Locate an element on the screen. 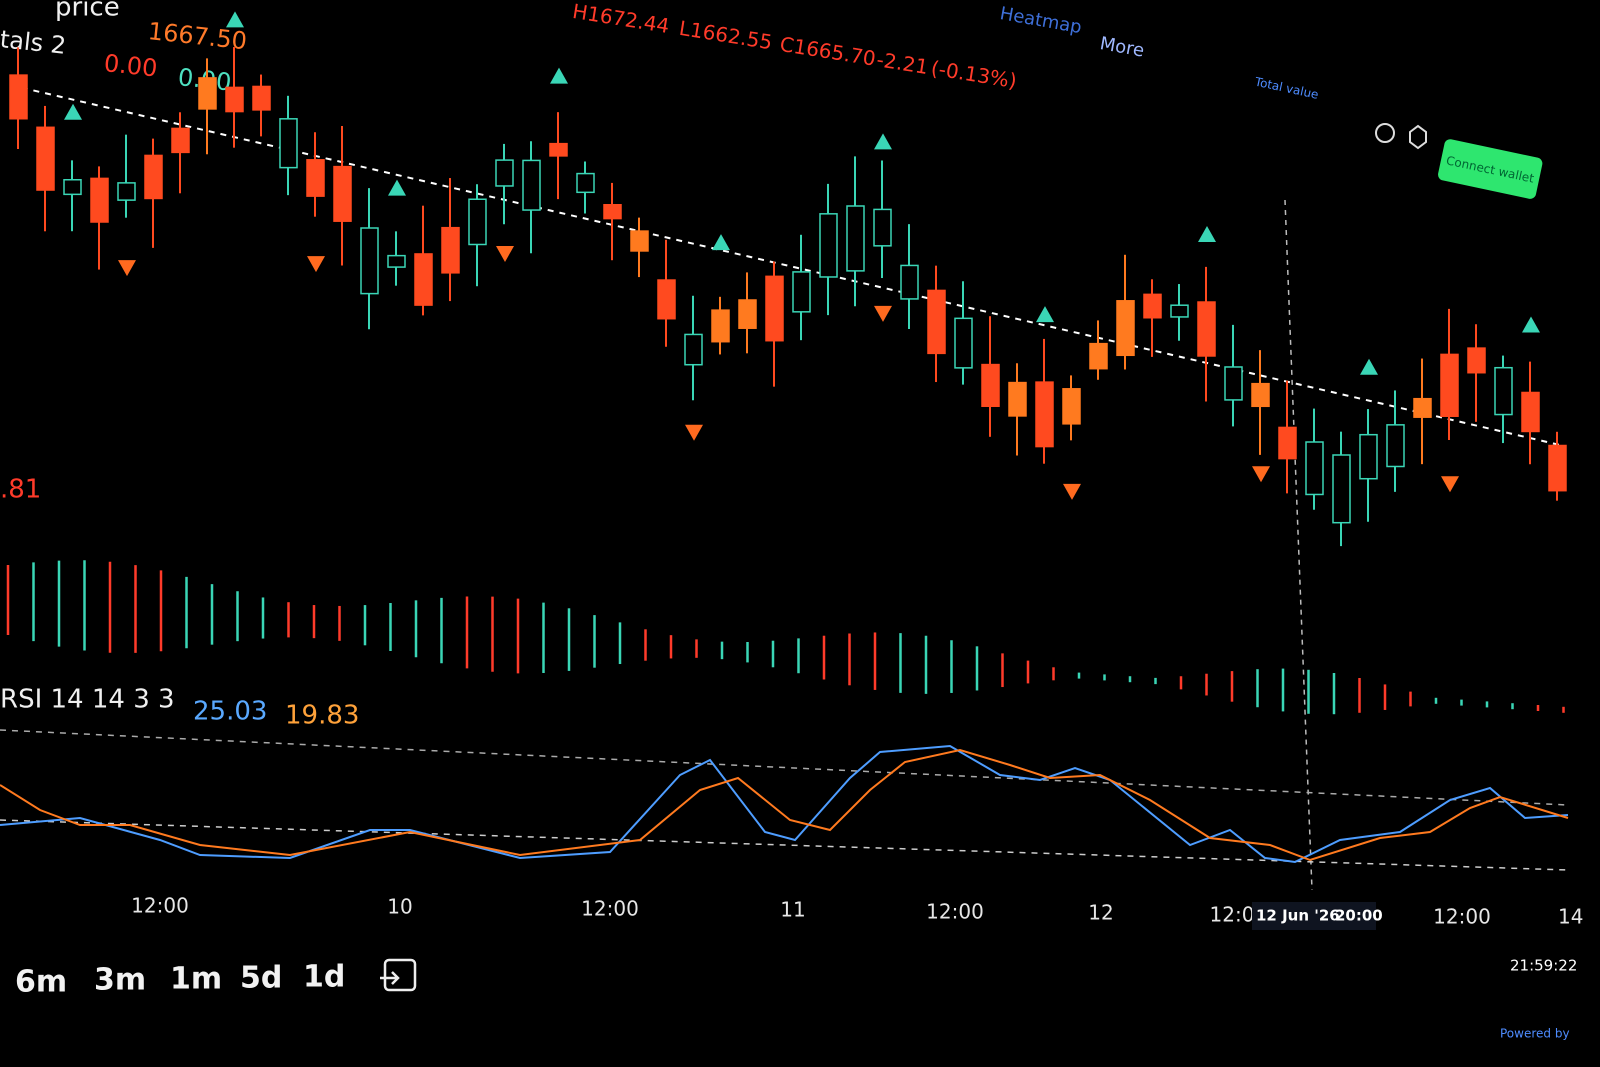  clock: 21:59:22 is located at coordinates (1543, 966).